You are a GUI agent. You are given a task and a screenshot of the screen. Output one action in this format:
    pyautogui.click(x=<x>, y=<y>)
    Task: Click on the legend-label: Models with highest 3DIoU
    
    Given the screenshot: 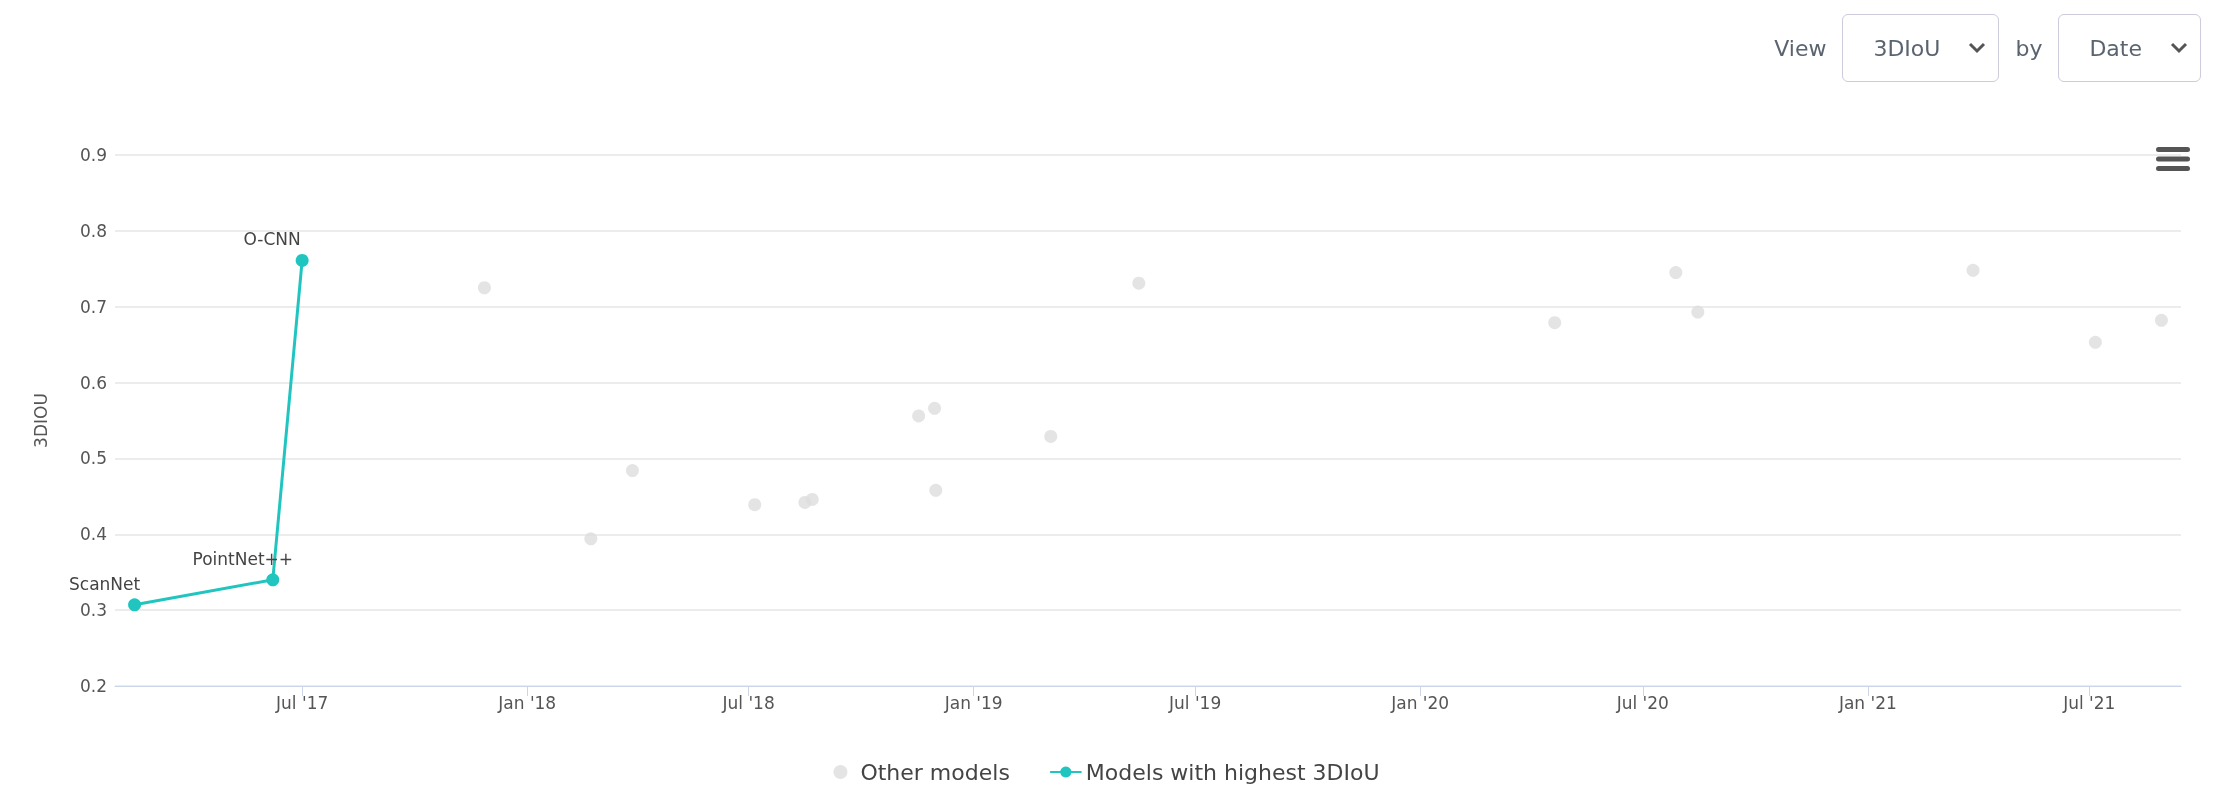 What is the action you would take?
    pyautogui.click(x=1232, y=772)
    